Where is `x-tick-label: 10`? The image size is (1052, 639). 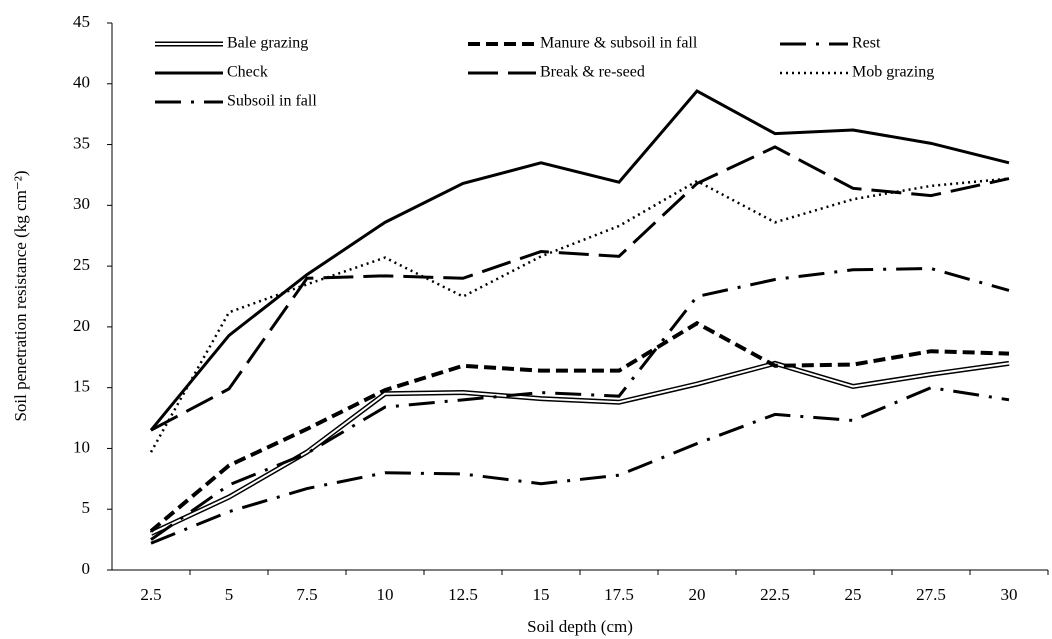
x-tick-label: 10 is located at coordinates (385, 594).